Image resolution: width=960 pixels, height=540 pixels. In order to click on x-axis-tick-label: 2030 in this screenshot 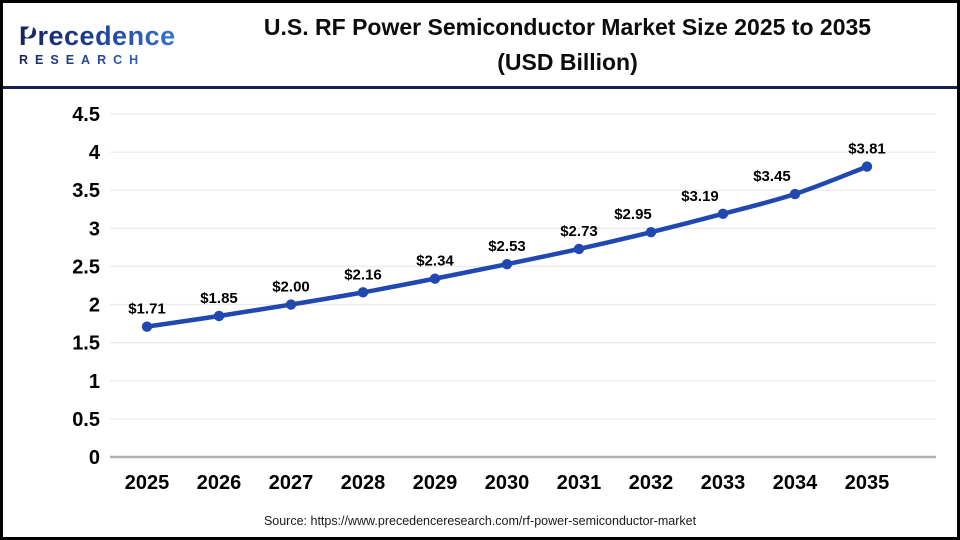, I will do `click(507, 483)`.